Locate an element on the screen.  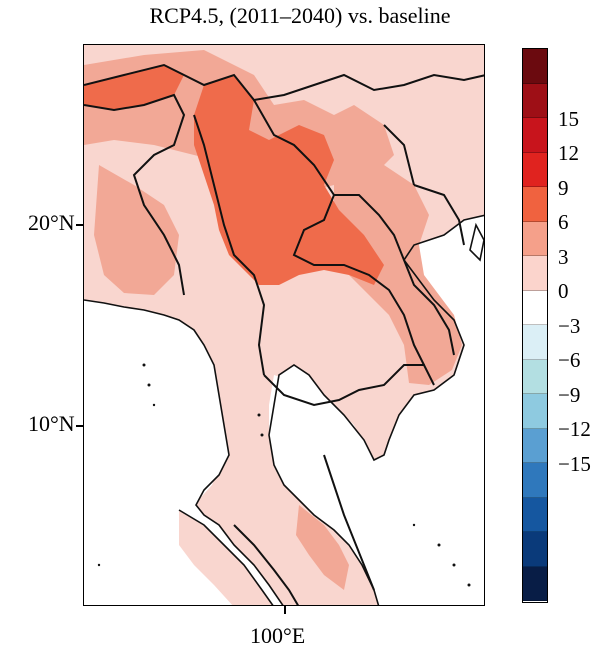
lat-label-10n: 10°N is located at coordinates (51, 423).